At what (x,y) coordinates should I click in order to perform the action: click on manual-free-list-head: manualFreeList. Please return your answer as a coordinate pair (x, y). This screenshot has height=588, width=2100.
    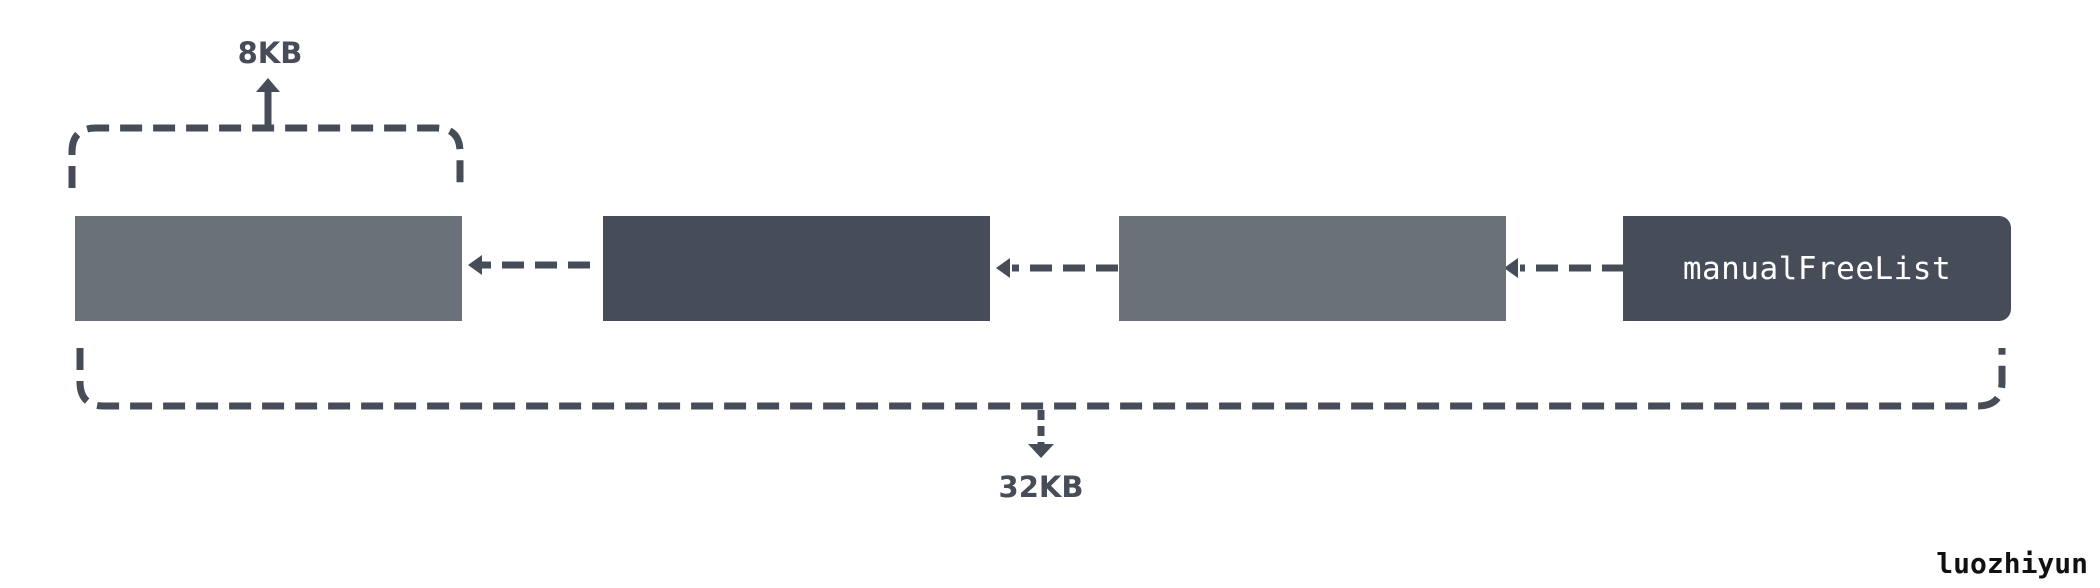
    Looking at the image, I should click on (1817, 268).